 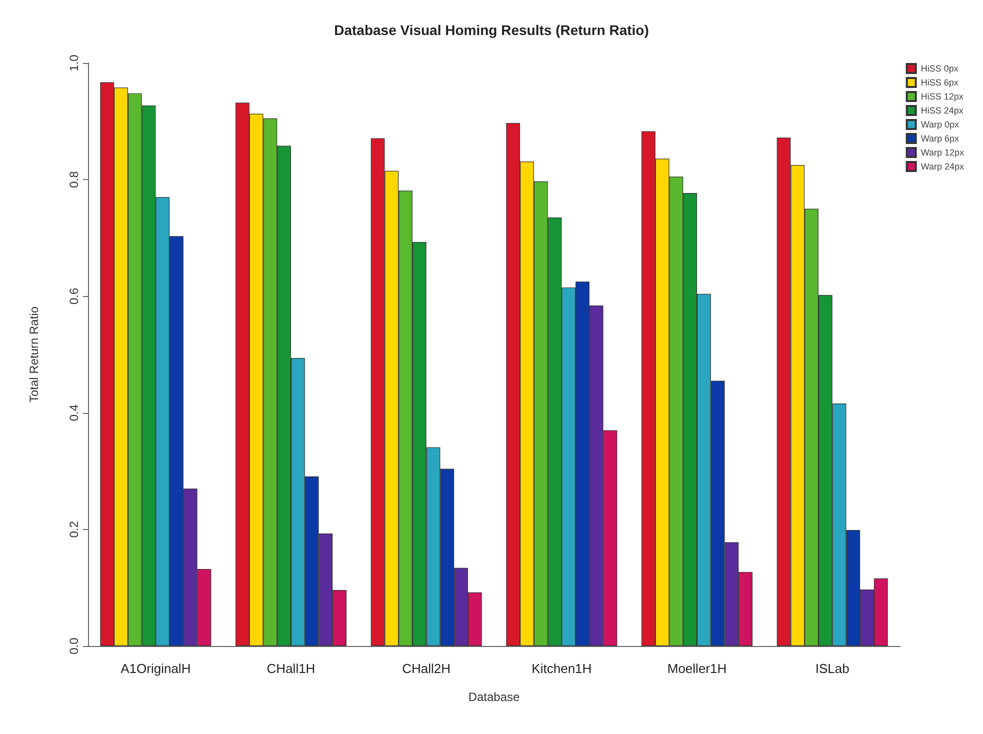 What do you see at coordinates (74, 179) in the screenshot?
I see `y-tick-label: 0.8` at bounding box center [74, 179].